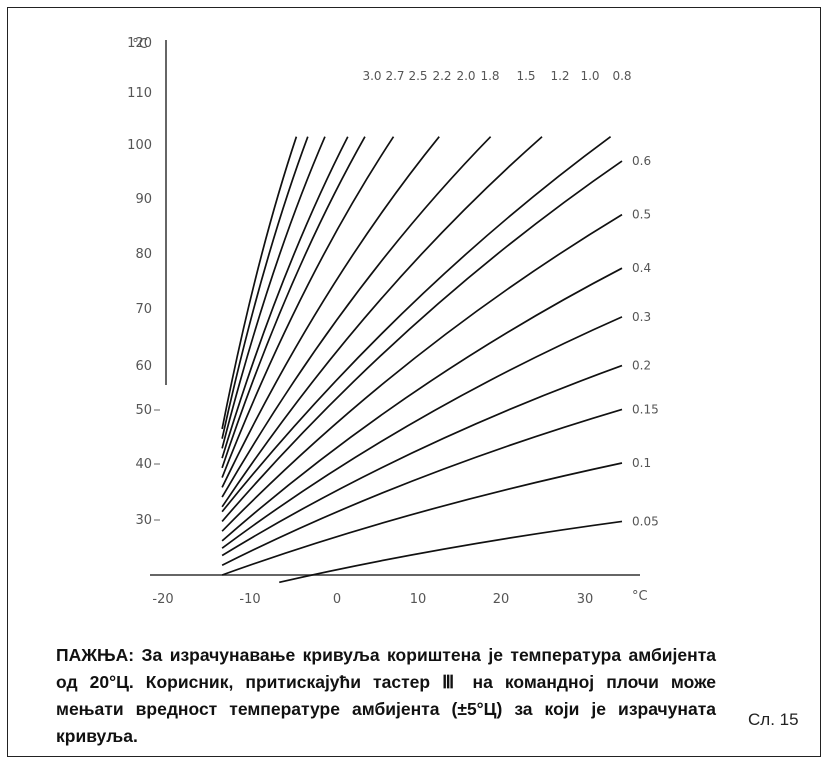  What do you see at coordinates (559, 76) in the screenshot?
I see `curve-label: 1.2` at bounding box center [559, 76].